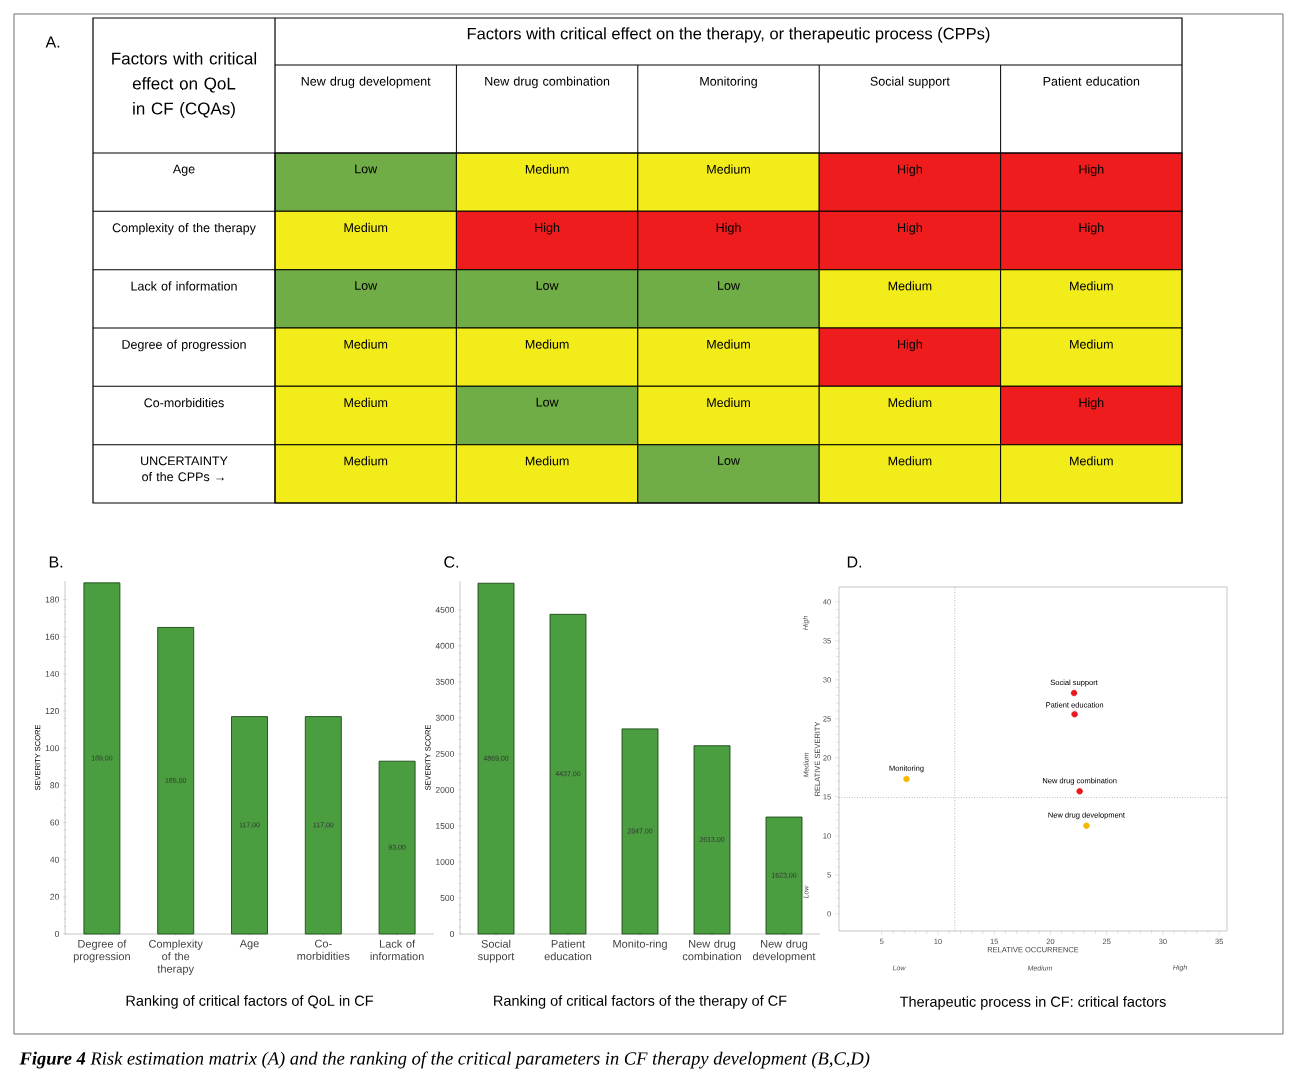  Describe the element at coordinates (447, 897) in the screenshot. I see `y-tick-label: 500` at that location.